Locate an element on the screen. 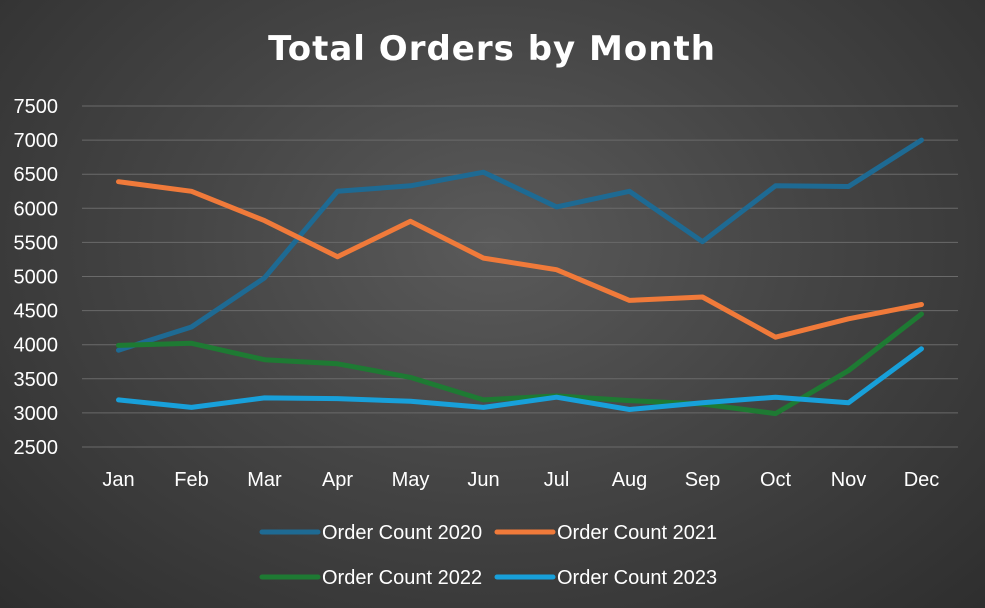  legend-item: Order Count 2022 is located at coordinates (370, 578).